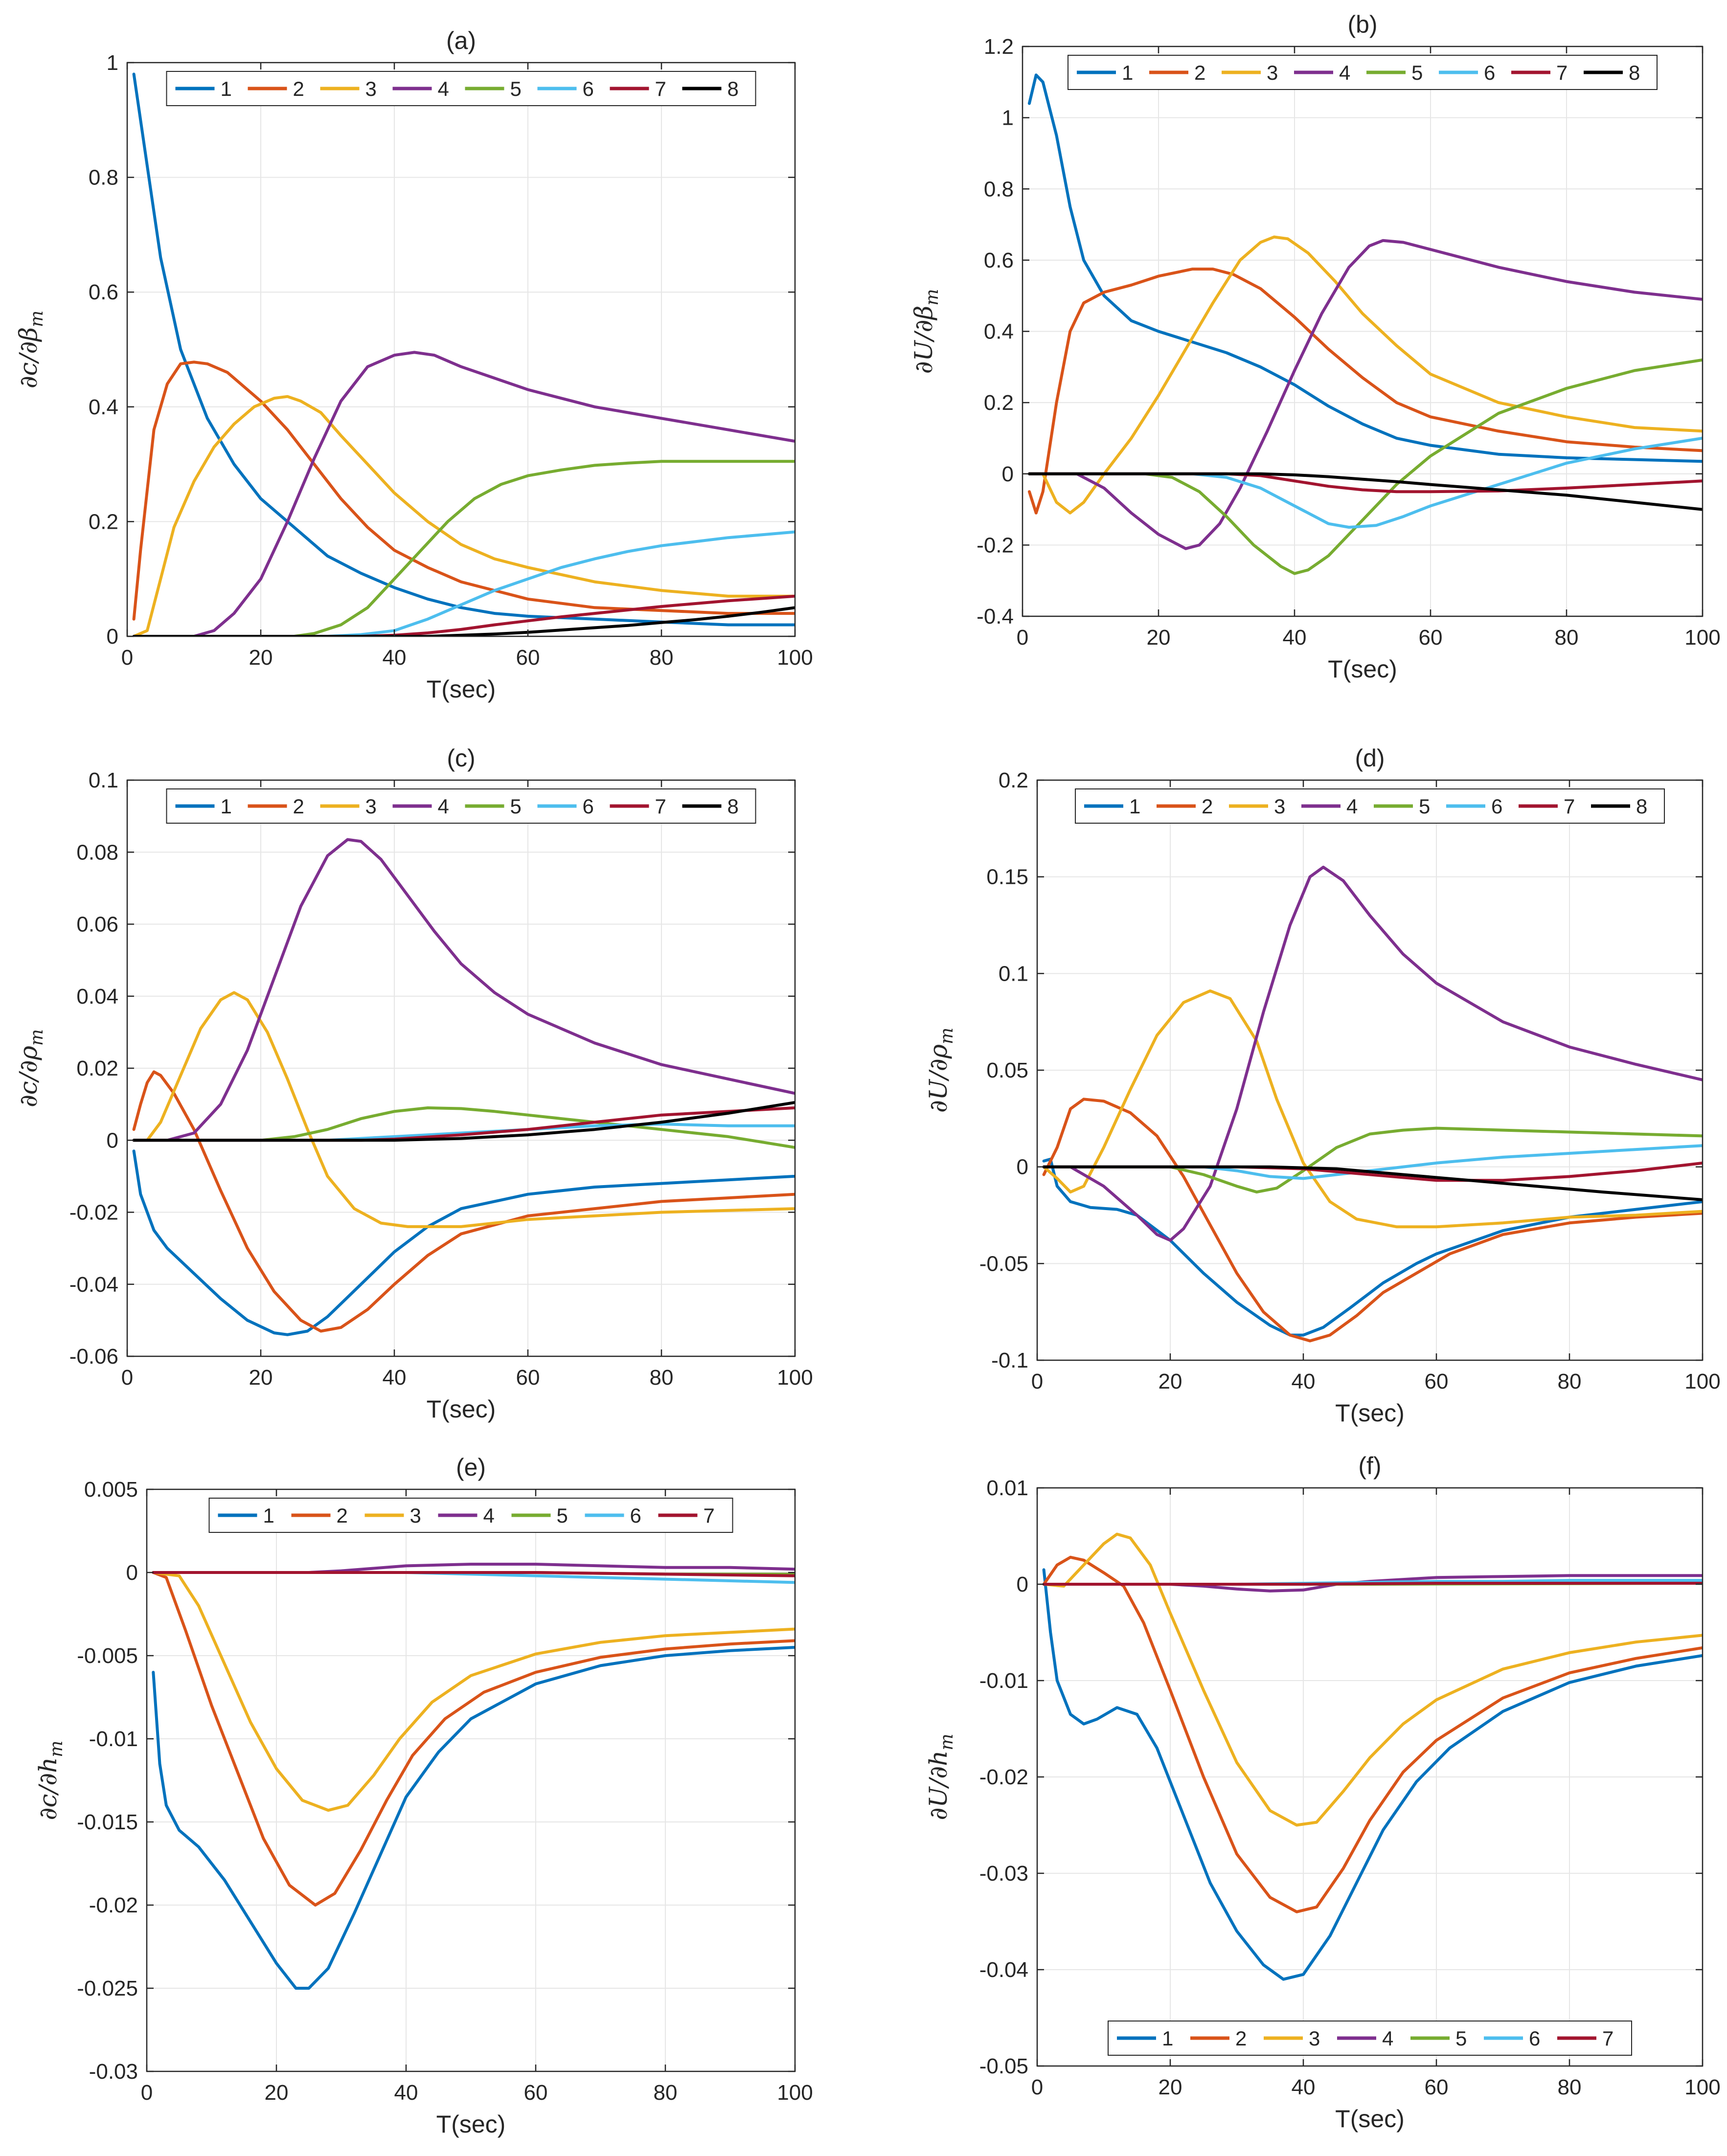 Image resolution: width=1727 pixels, height=2156 pixels. I want to click on legend-label: 1, so click(1127, 72).